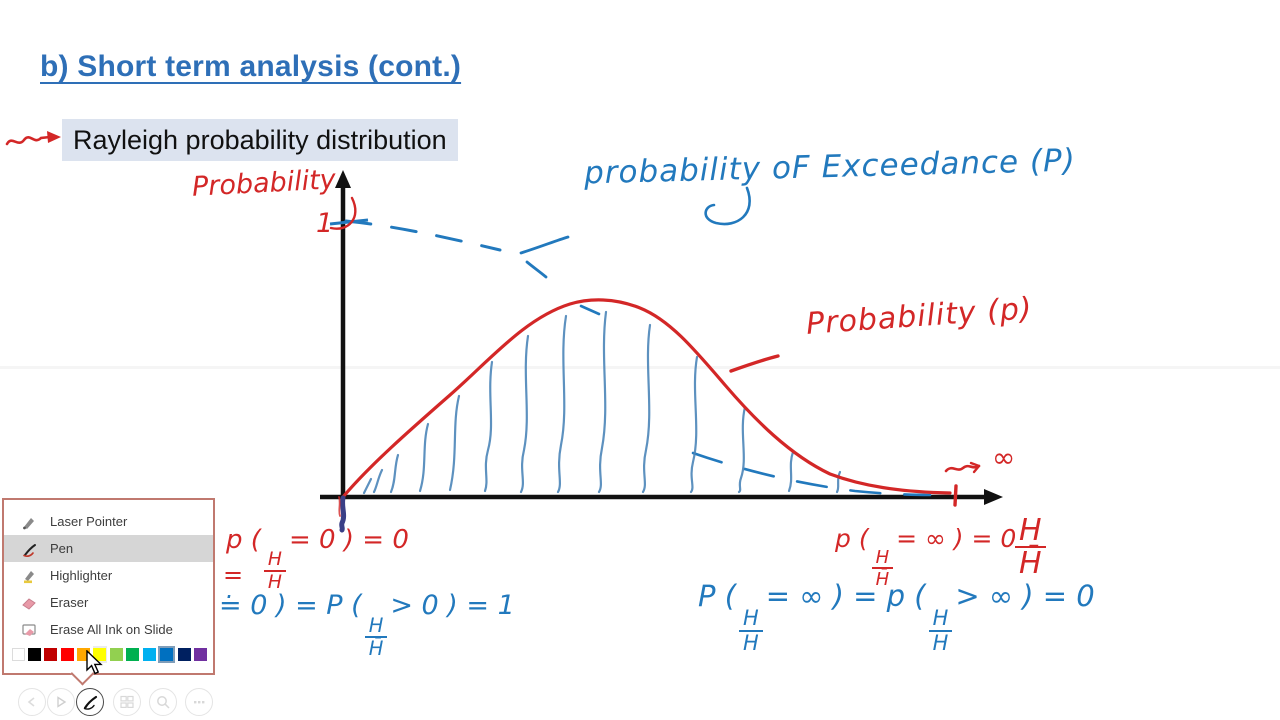 This screenshot has height=720, width=1280. Describe the element at coordinates (1030, 537) in the screenshot. I see `x-axis-label: H H̄` at that location.